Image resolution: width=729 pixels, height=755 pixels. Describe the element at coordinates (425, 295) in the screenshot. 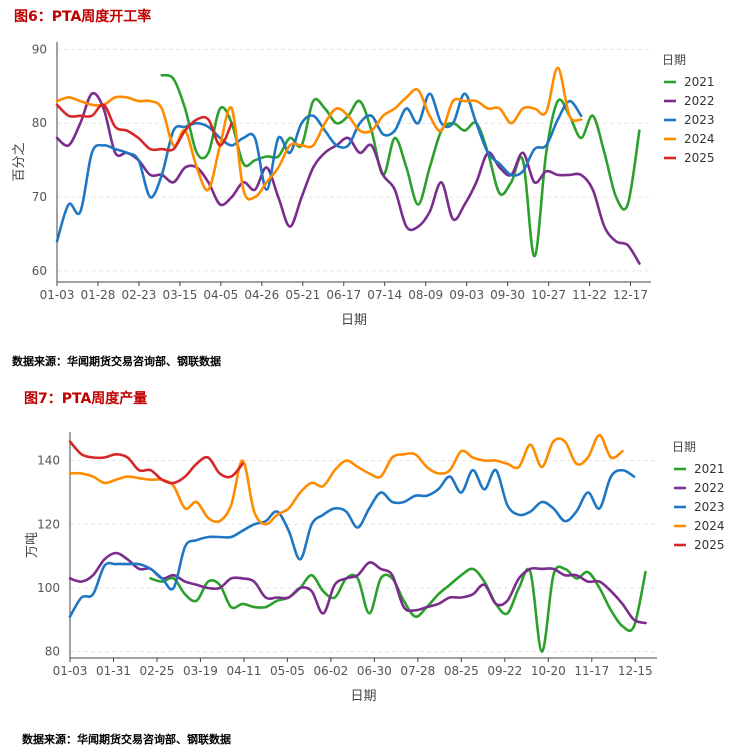

I see `chart1-x-tick-label: 08-09` at that location.